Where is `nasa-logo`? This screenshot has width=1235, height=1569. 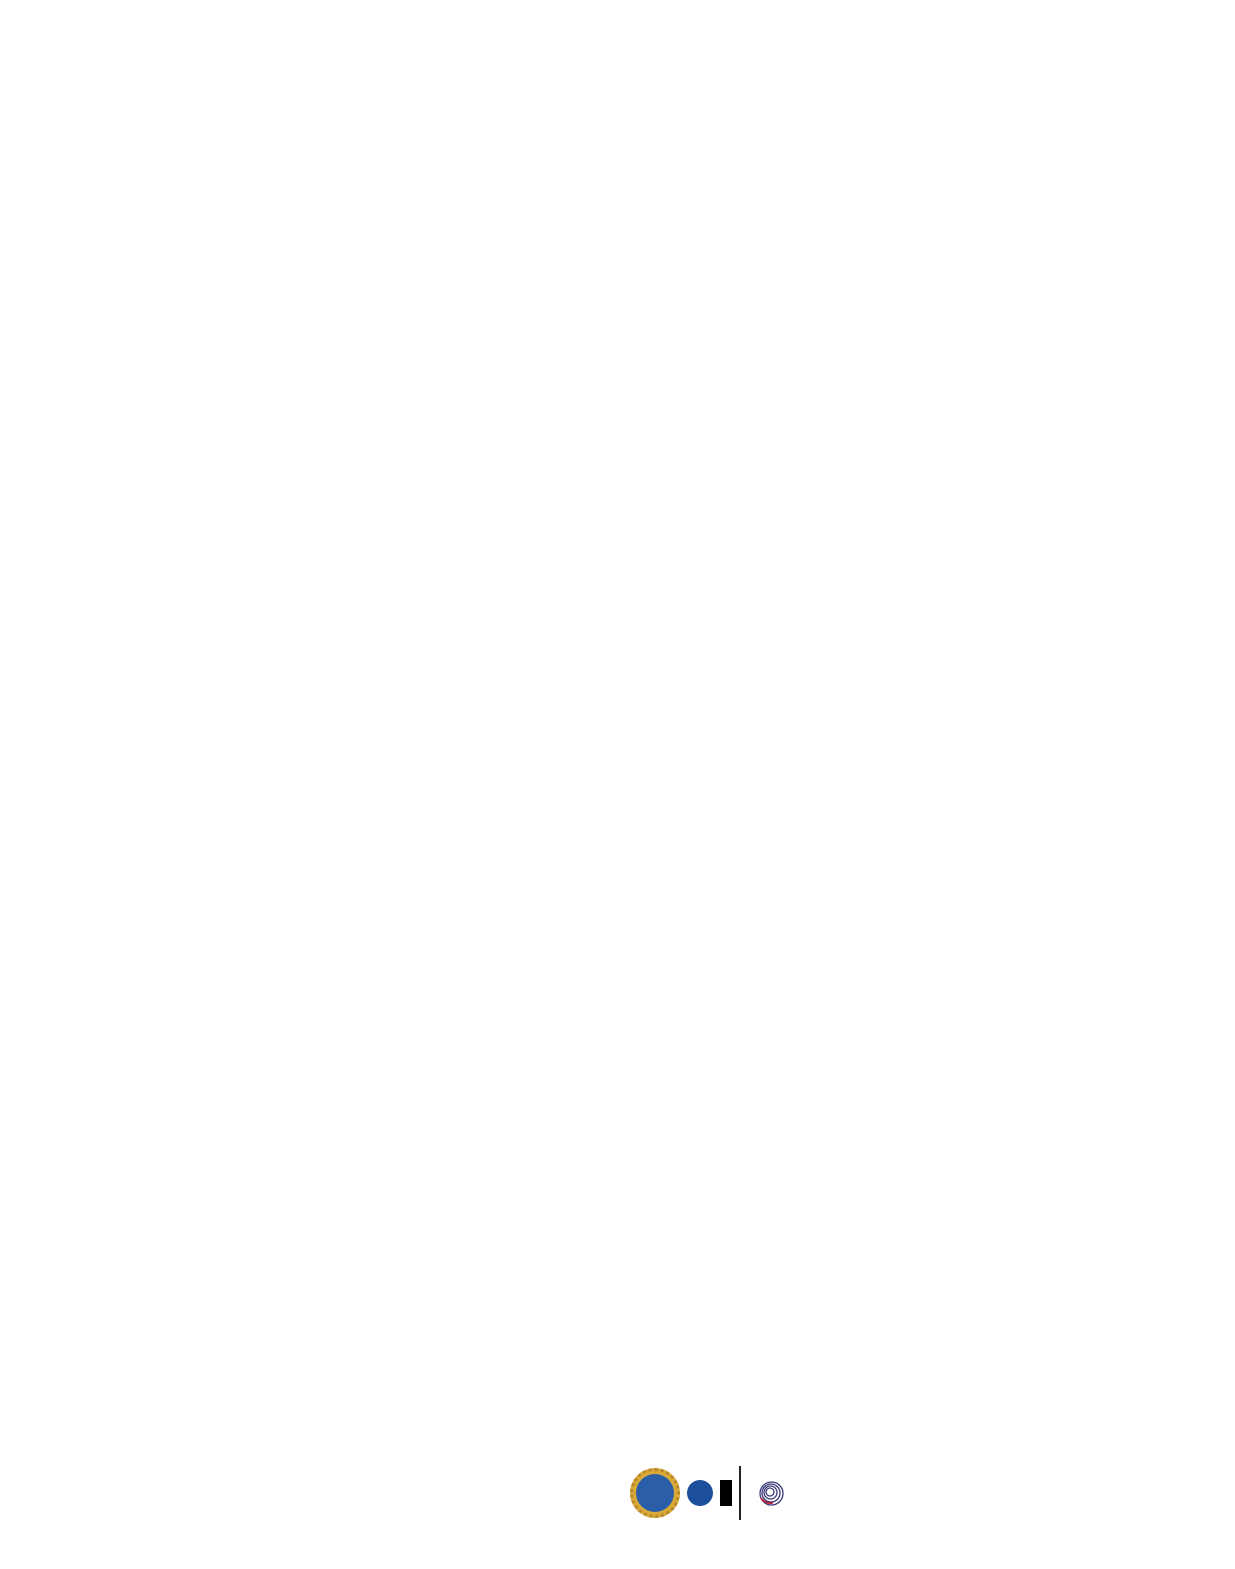
nasa-logo is located at coordinates (700, 1493).